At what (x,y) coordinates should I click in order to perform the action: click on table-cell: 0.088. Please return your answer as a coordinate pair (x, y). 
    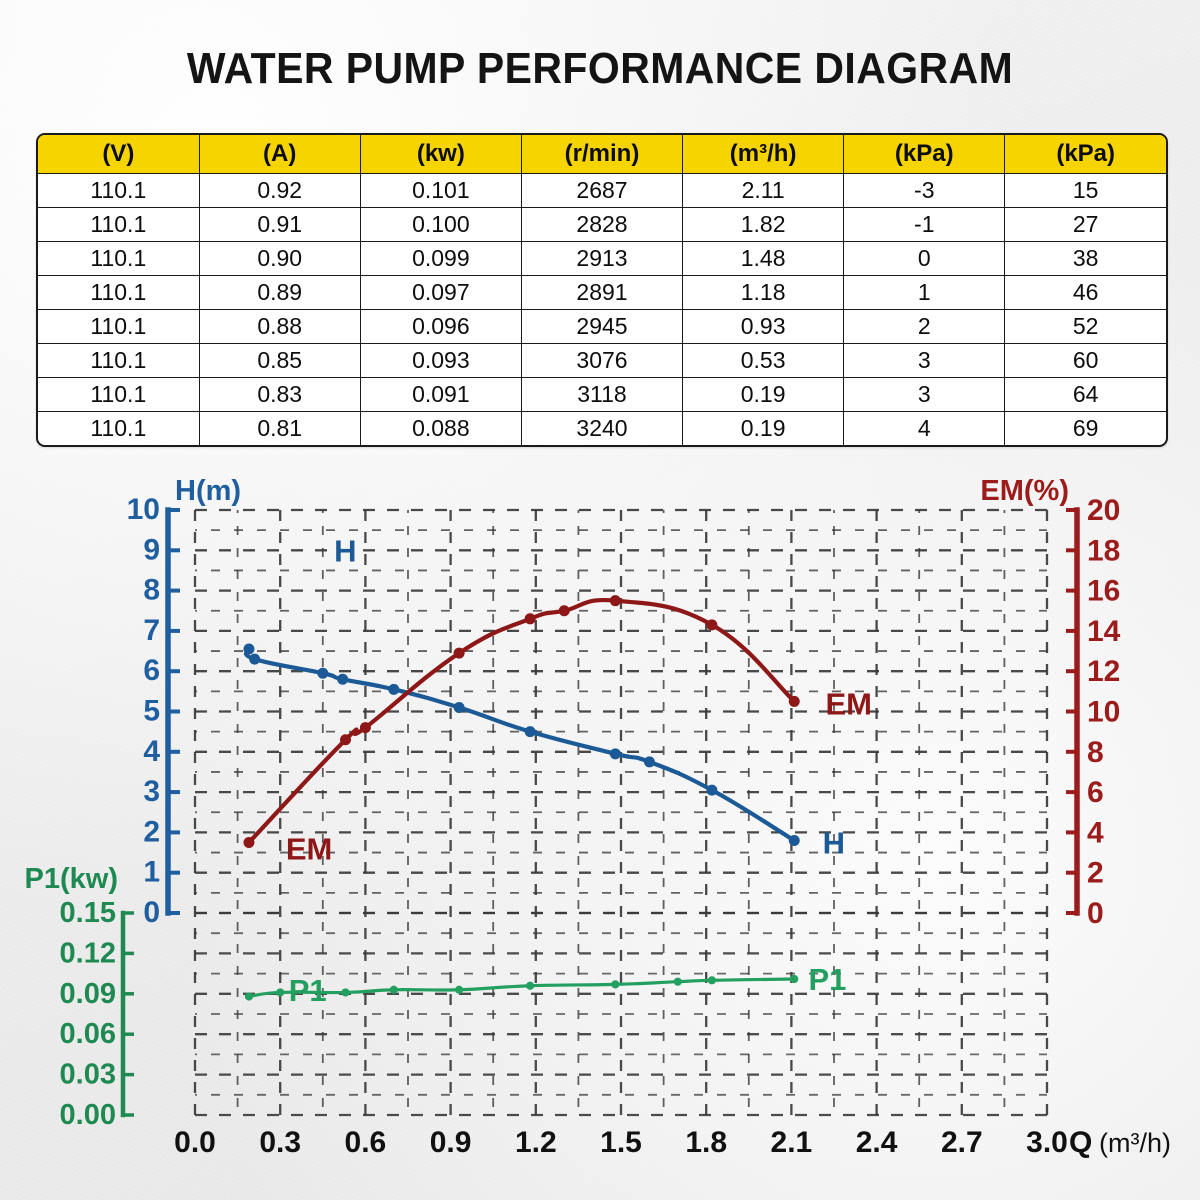
    Looking at the image, I should click on (440, 428).